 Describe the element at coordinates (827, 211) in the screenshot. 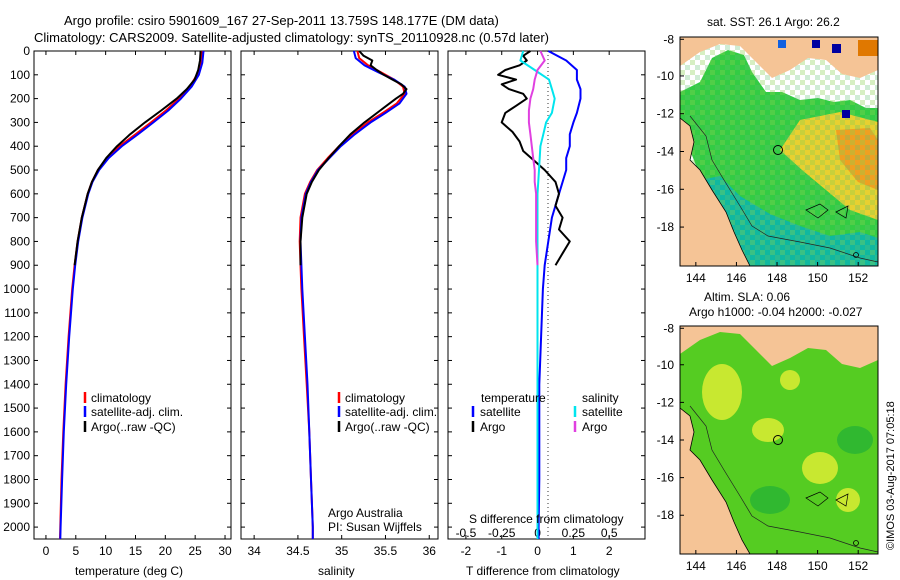

I see `sst-reefs` at that location.